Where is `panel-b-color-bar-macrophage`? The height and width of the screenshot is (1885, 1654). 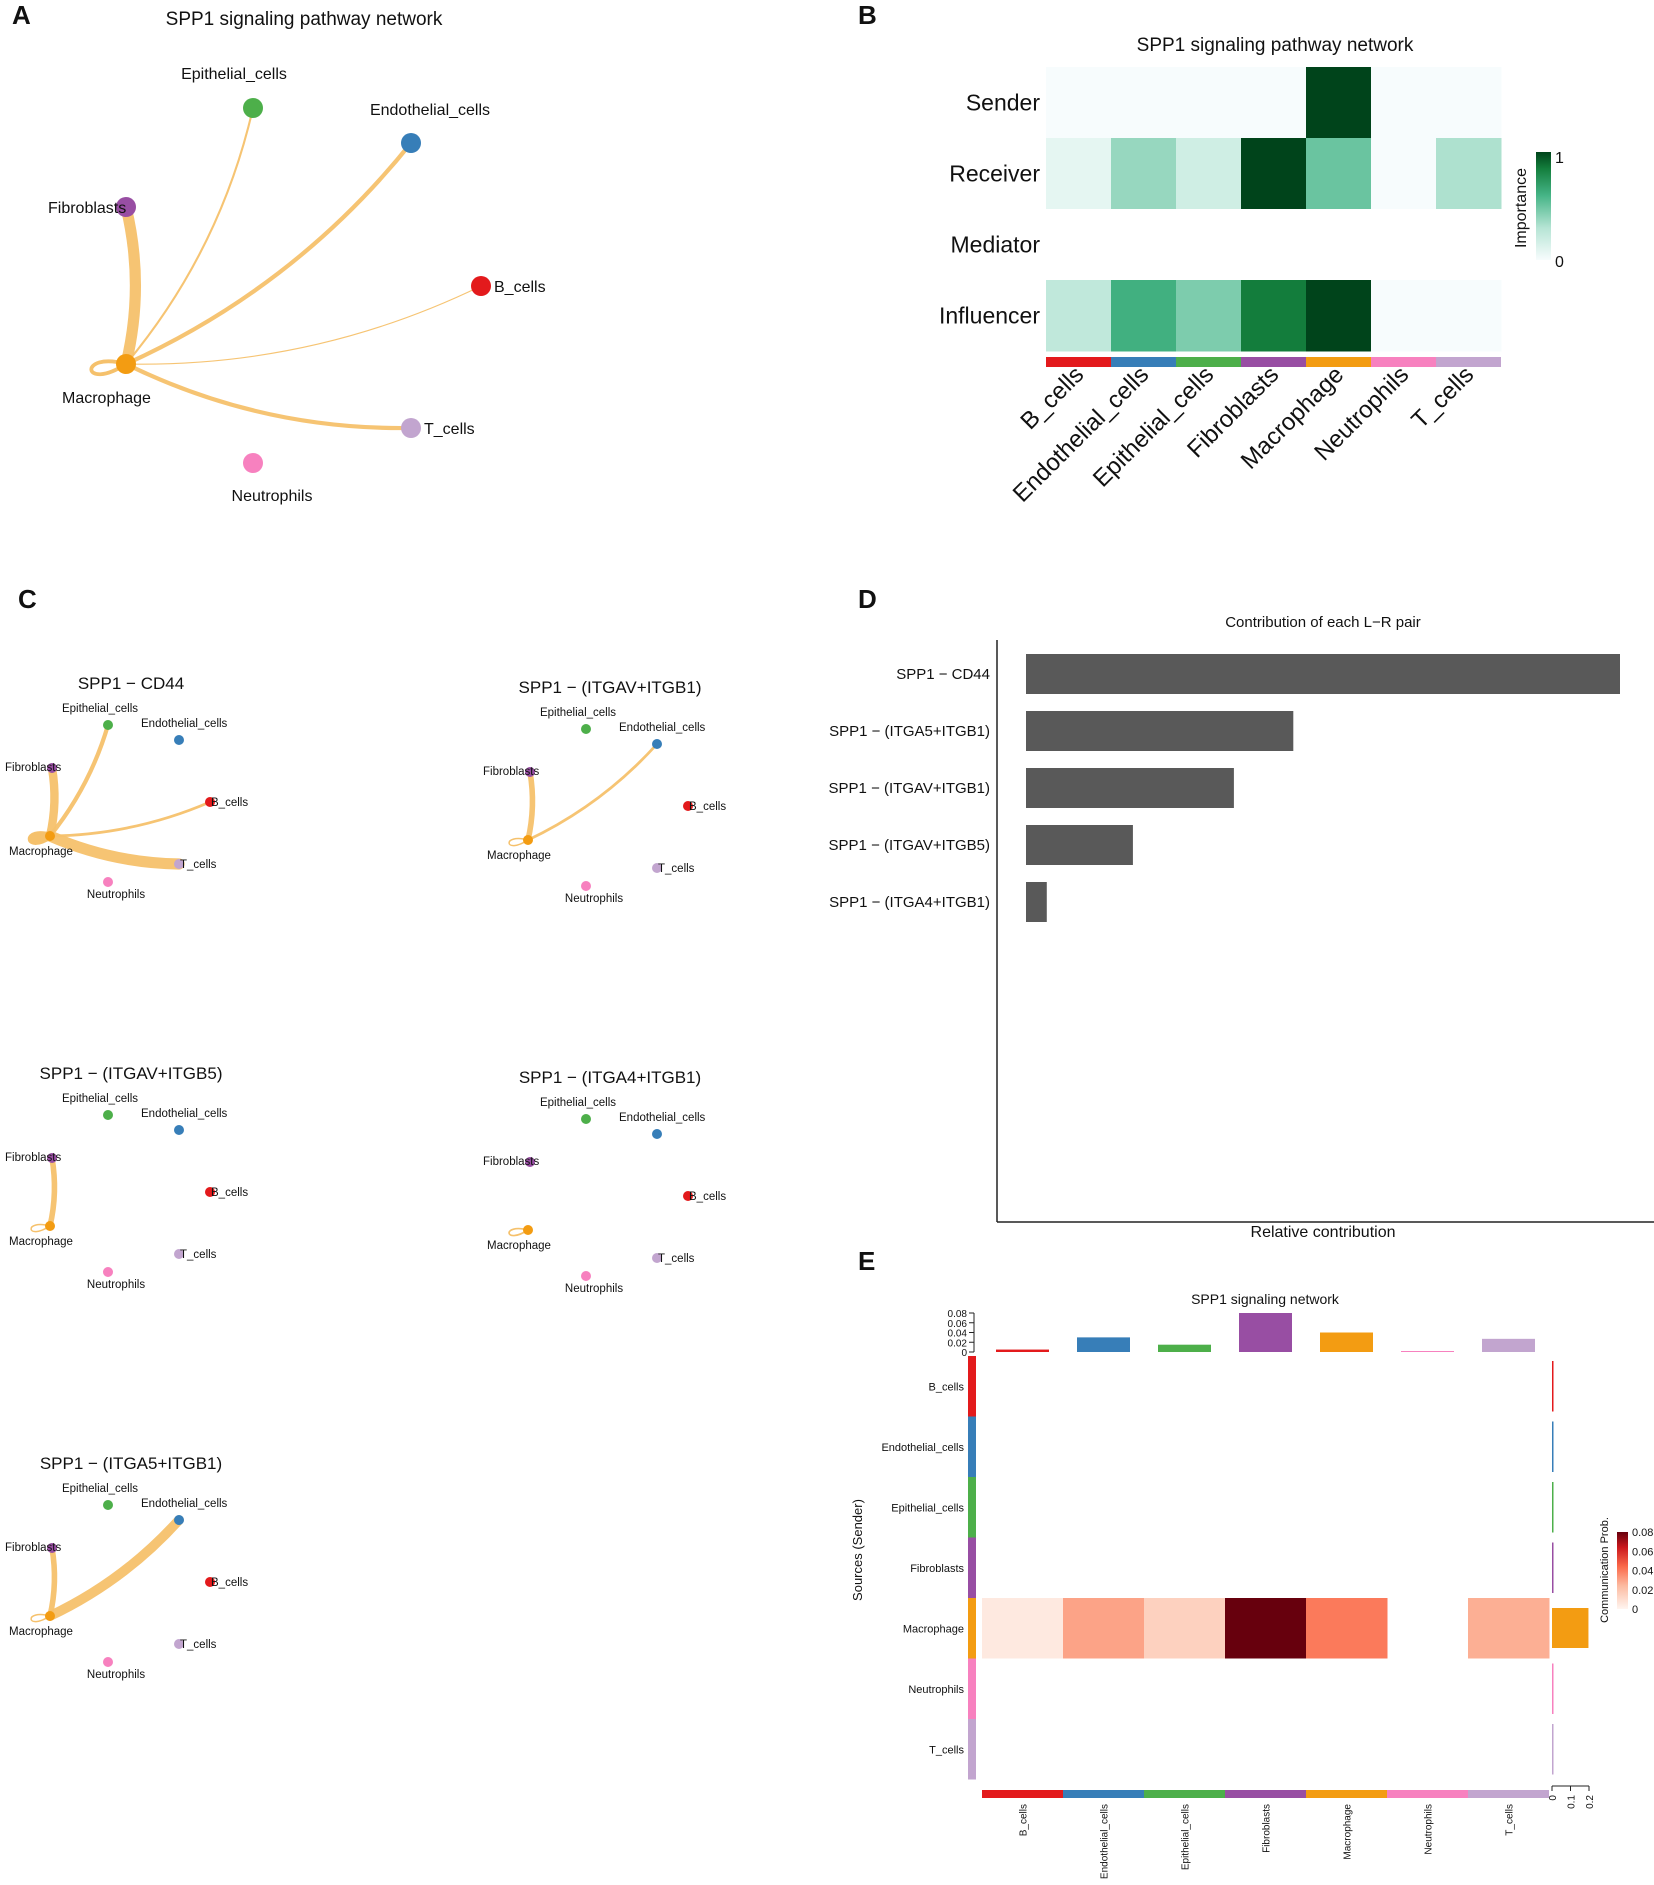 panel-b-color-bar-macrophage is located at coordinates (1338, 362).